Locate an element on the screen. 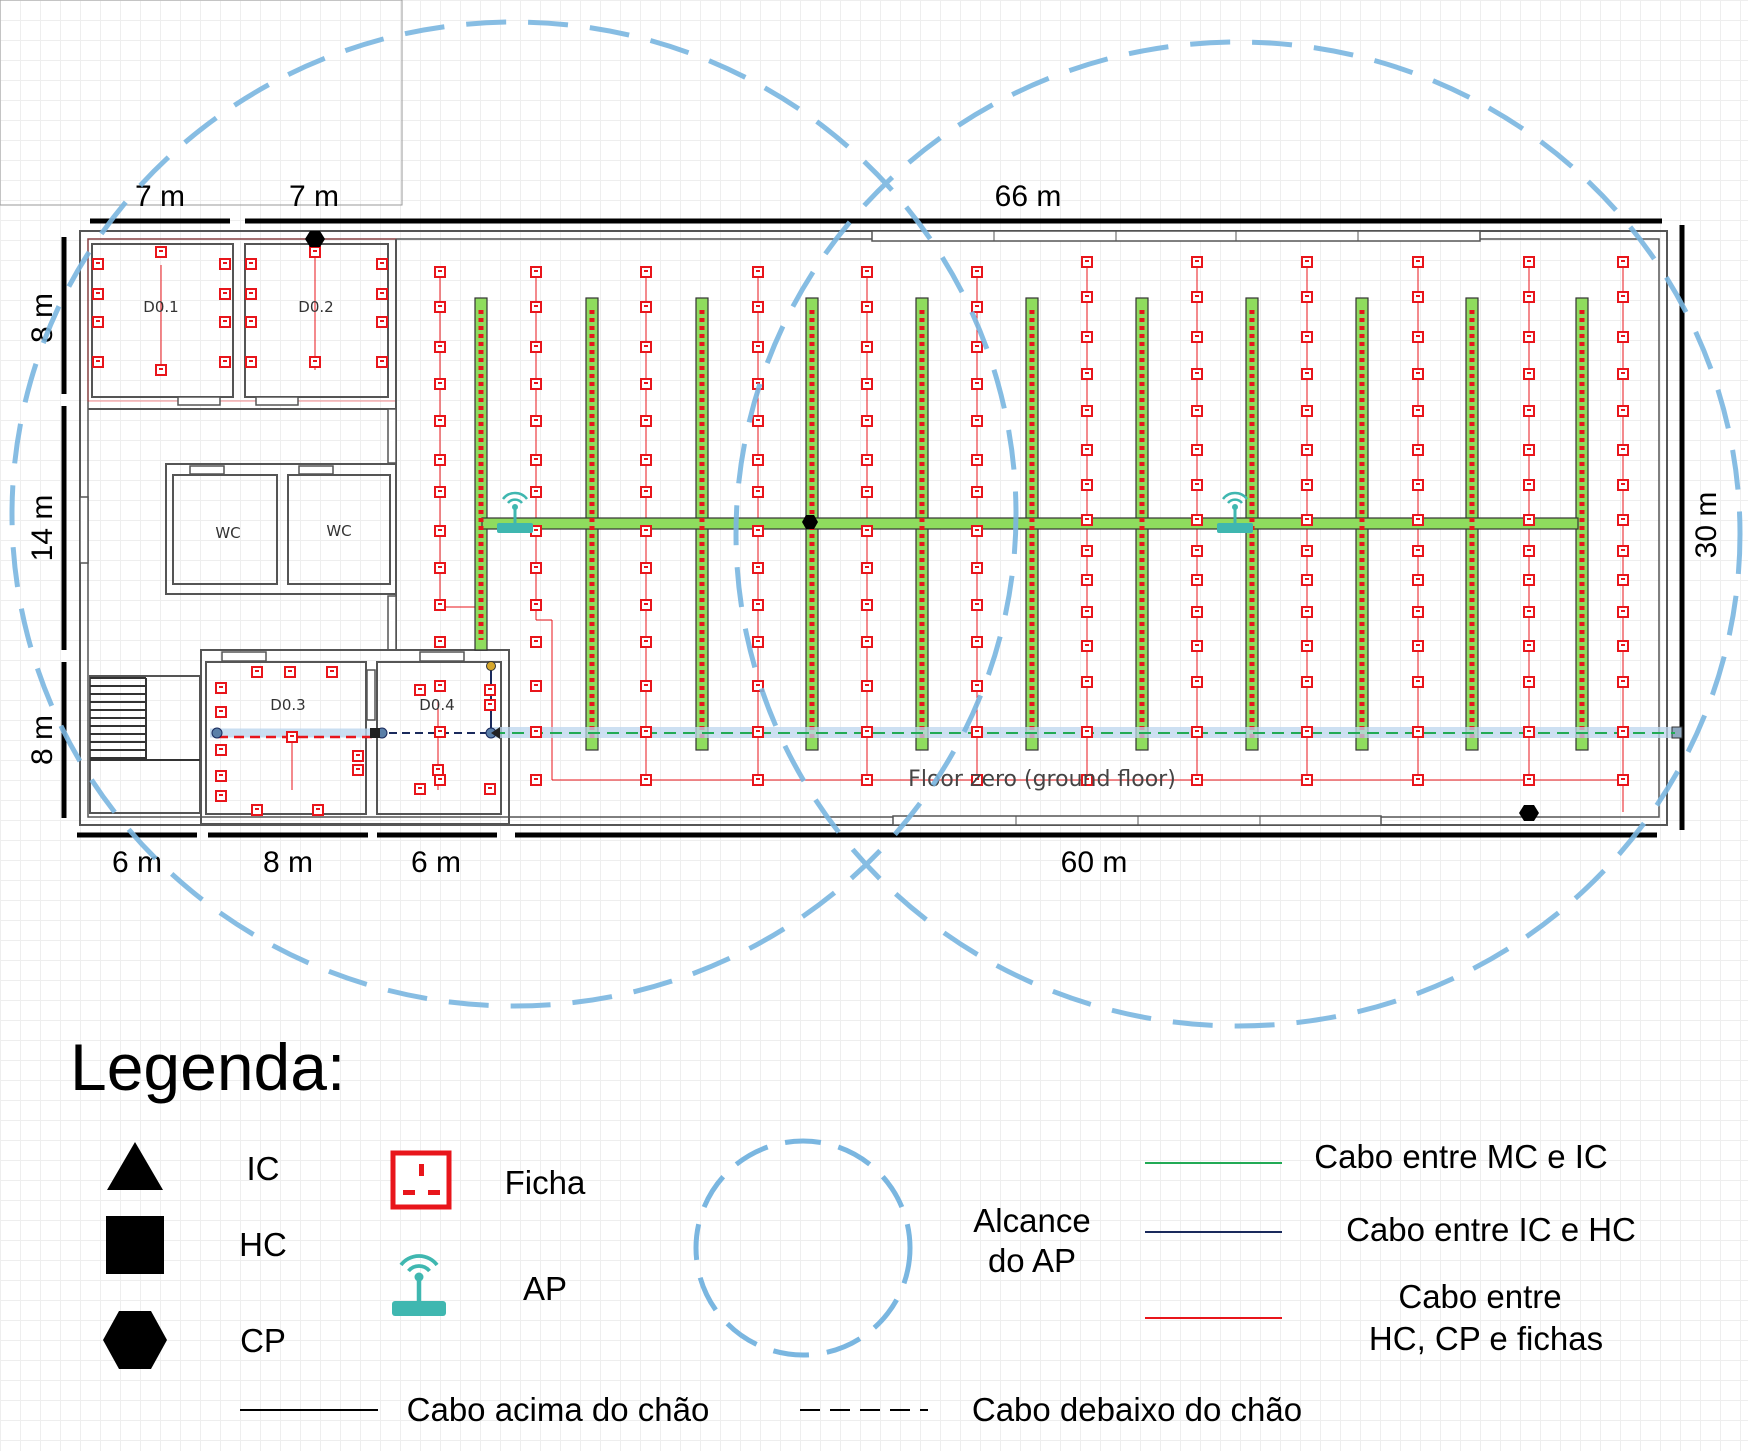 This screenshot has width=1748, height=1451. dim-left-bottom: 8 m is located at coordinates (42, 740).